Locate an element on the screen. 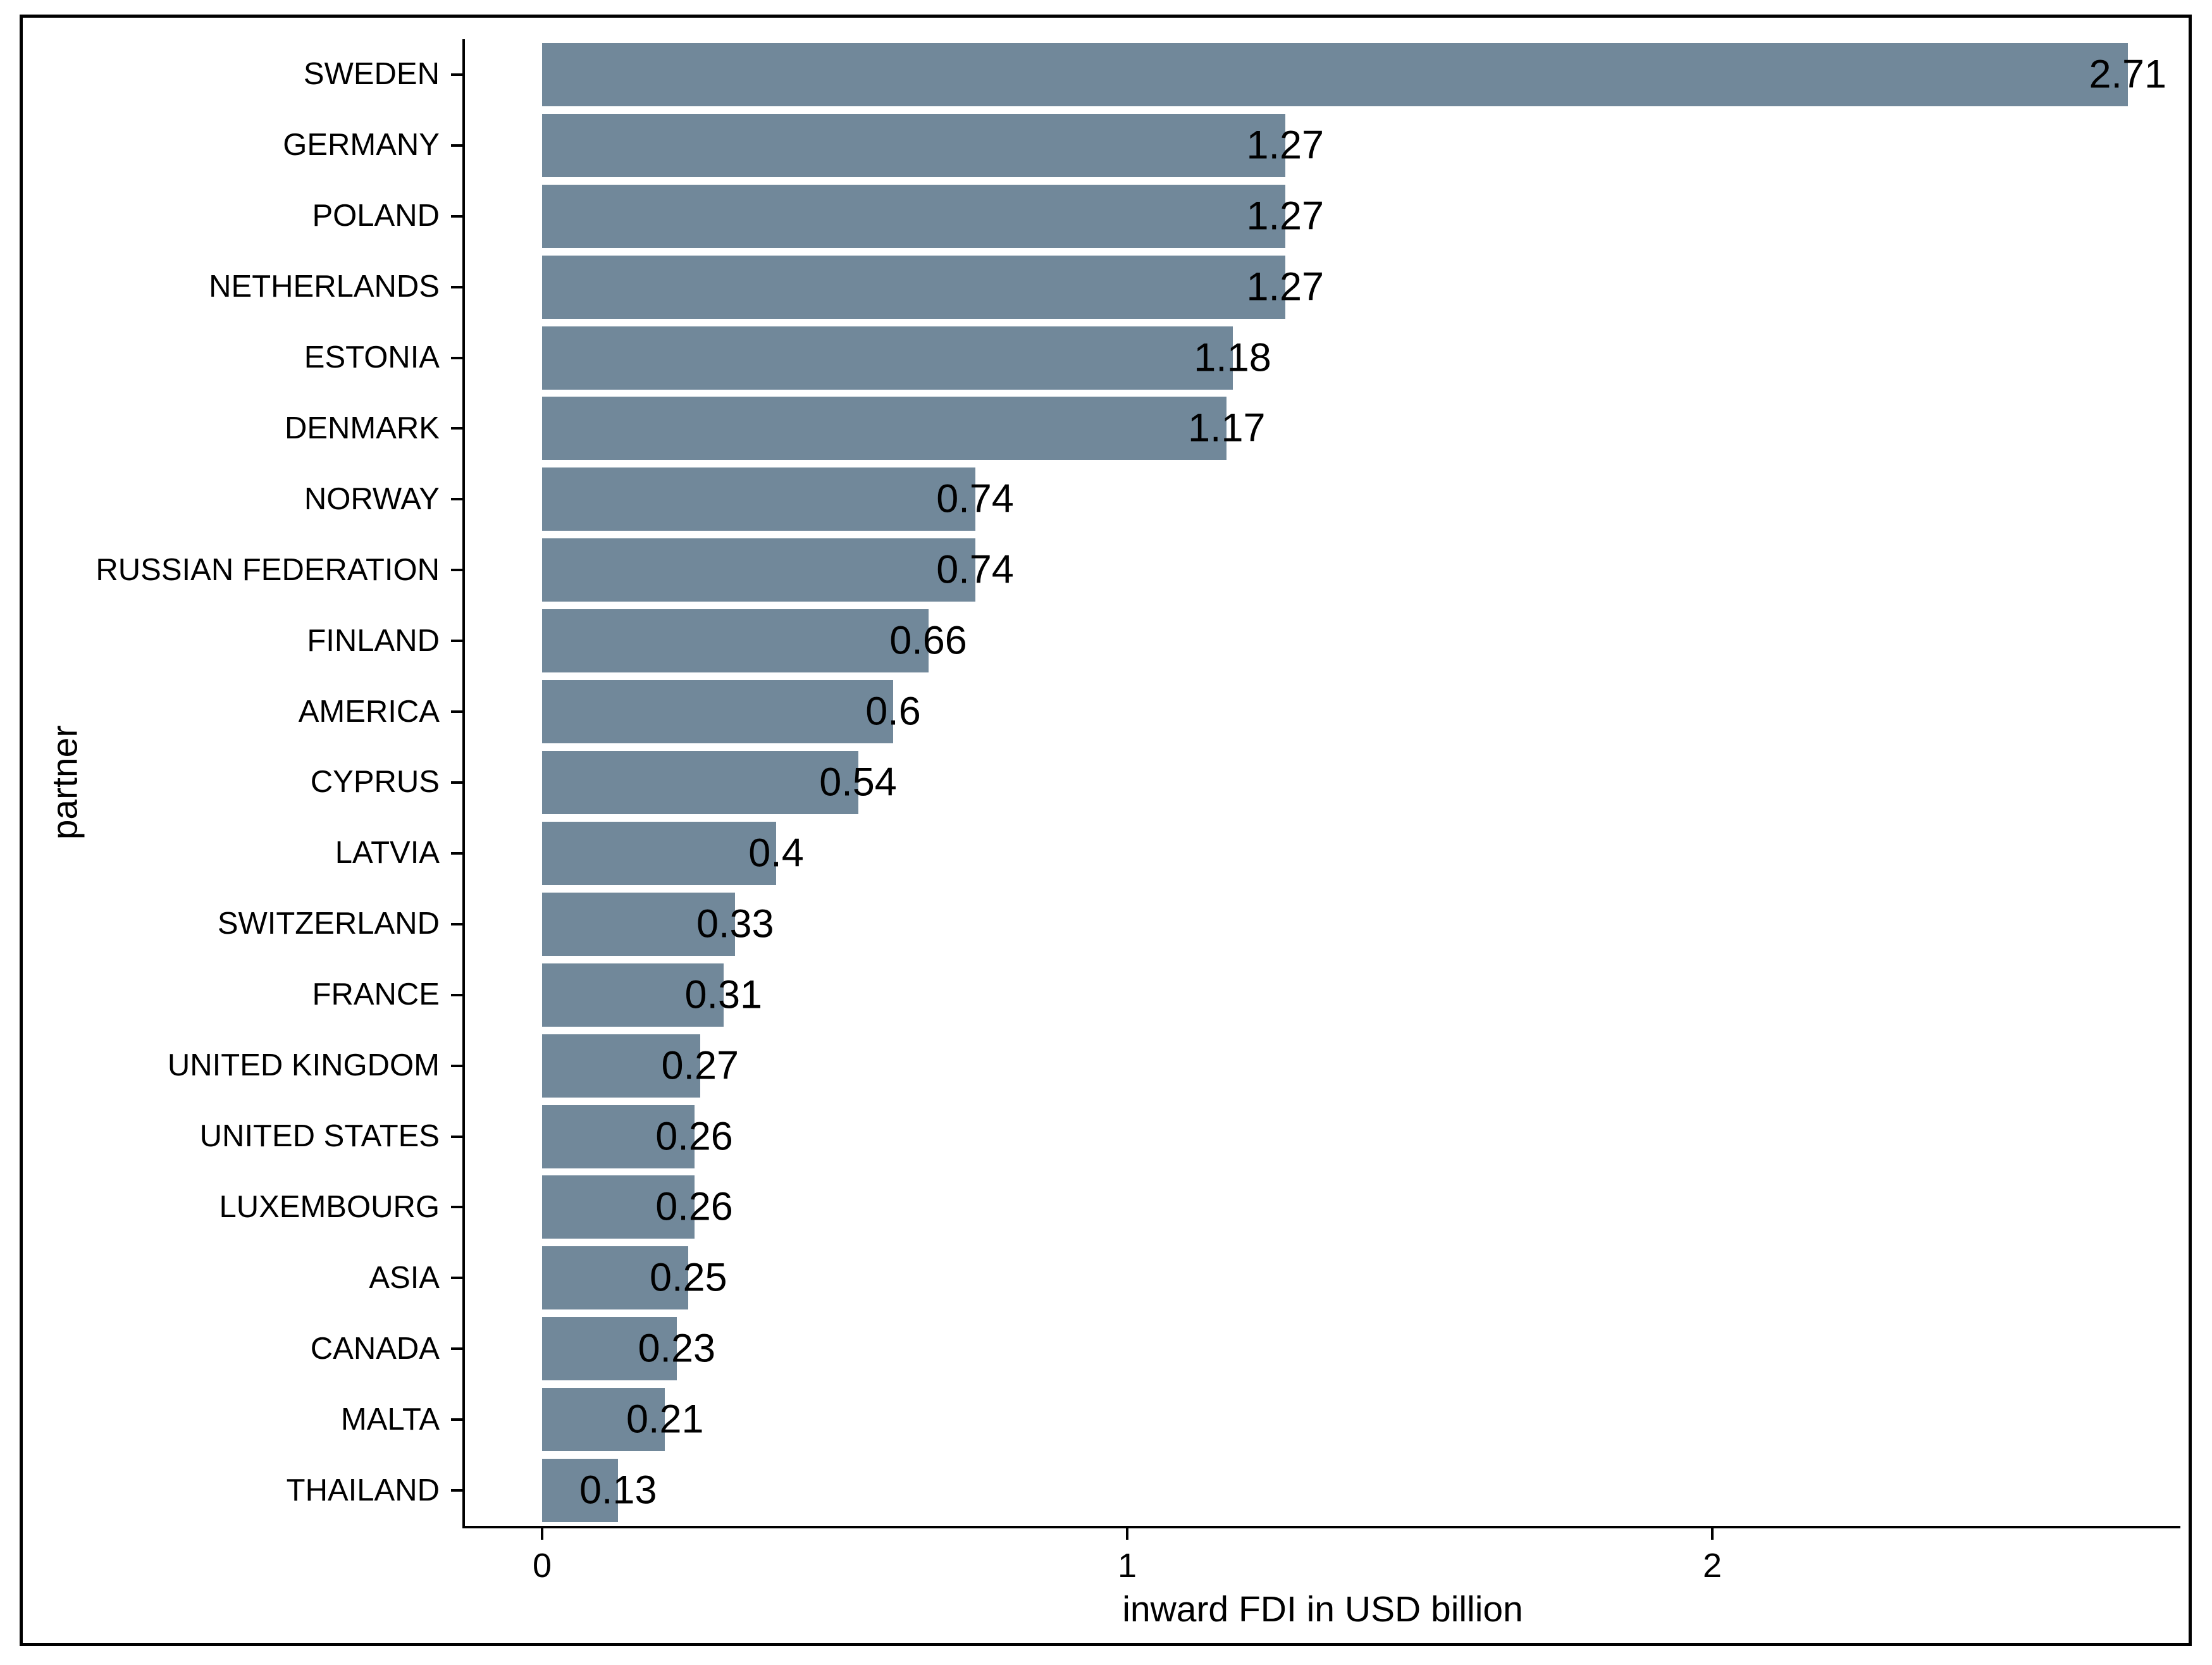 The width and height of the screenshot is (2212, 1665). x-tick-label: 2 is located at coordinates (1712, 1566).